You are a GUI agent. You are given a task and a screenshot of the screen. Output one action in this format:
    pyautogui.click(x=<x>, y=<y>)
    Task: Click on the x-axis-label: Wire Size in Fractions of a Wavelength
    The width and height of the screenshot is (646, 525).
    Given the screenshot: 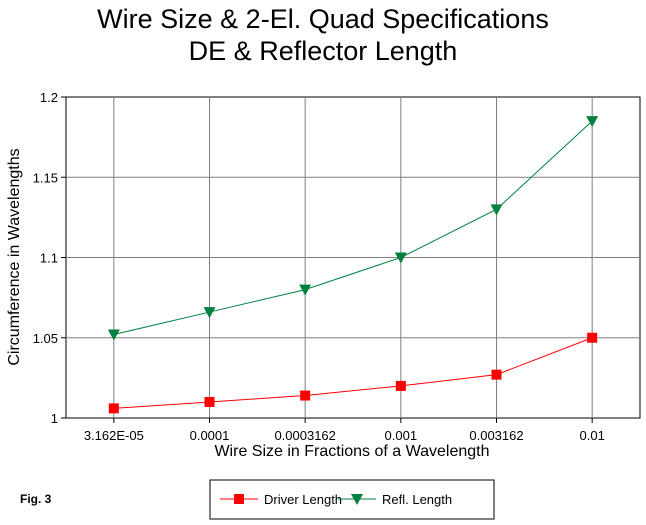 What is the action you would take?
    pyautogui.click(x=351, y=451)
    